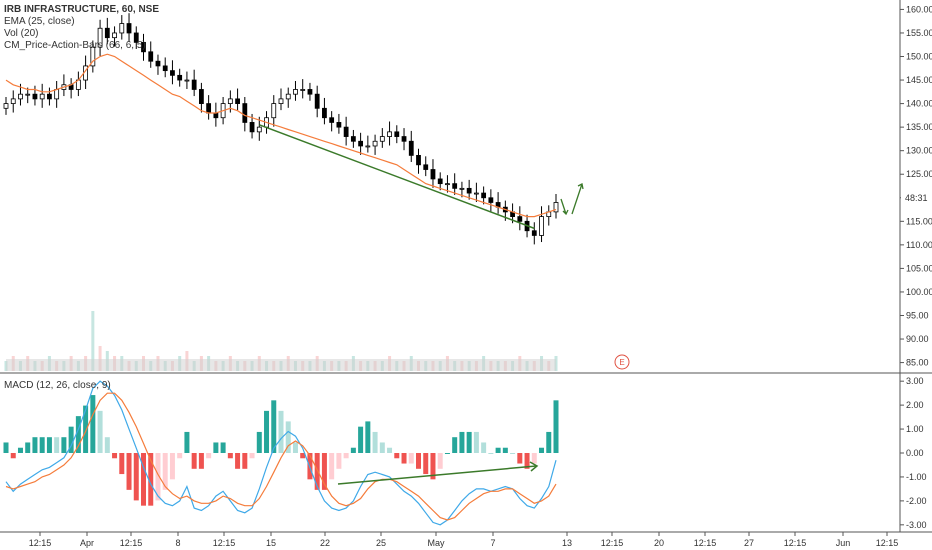 Image resolution: width=932 pixels, height=550 pixels. Describe the element at coordinates (915, 381) in the screenshot. I see `macd-tick-label: 3.00` at that location.